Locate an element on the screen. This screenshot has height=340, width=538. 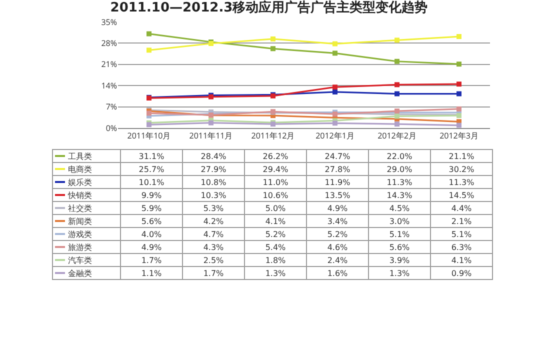
data-label: 30.2% is located at coordinates (461, 169).